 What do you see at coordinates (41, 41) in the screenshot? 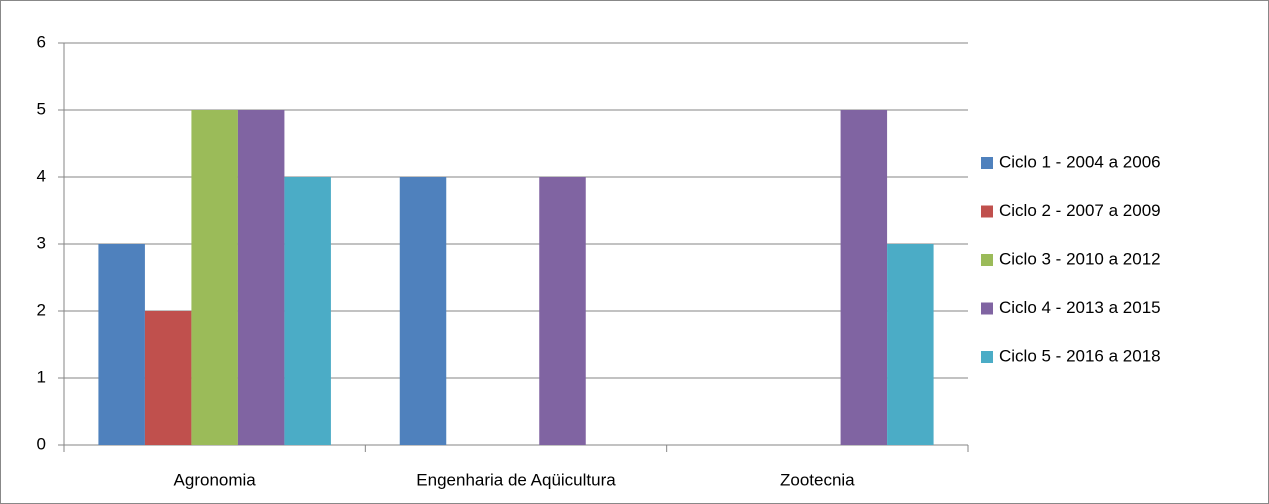
I see `y-tick-label: 6` at bounding box center [41, 41].